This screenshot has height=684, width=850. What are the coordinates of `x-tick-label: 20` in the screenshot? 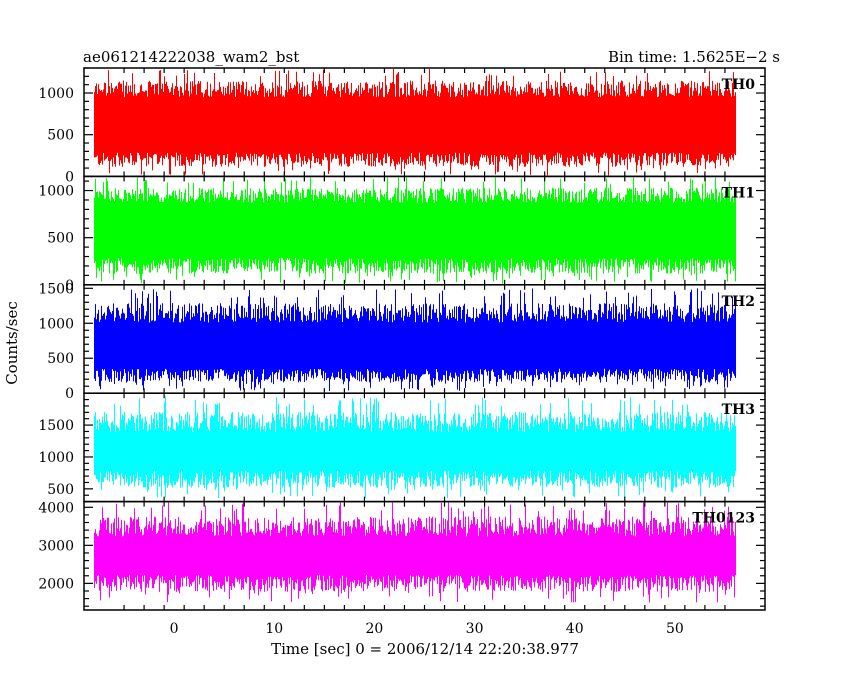 It's located at (375, 629).